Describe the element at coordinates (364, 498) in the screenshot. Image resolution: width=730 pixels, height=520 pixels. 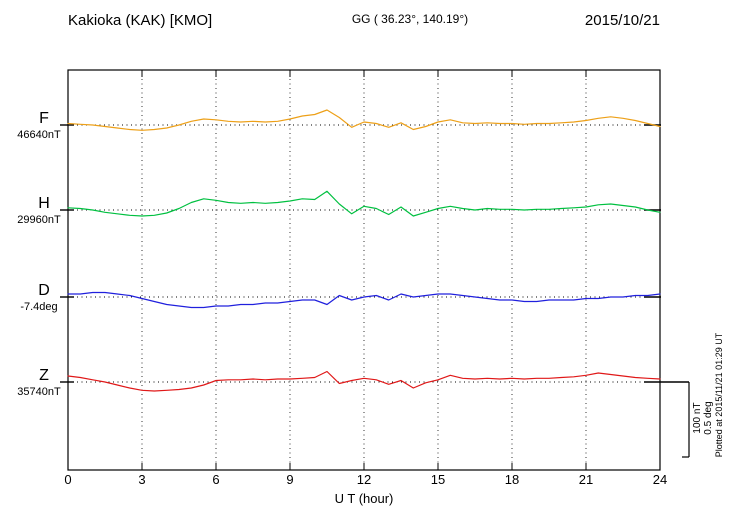
I see `x-axis-title: U T (hour)` at that location.